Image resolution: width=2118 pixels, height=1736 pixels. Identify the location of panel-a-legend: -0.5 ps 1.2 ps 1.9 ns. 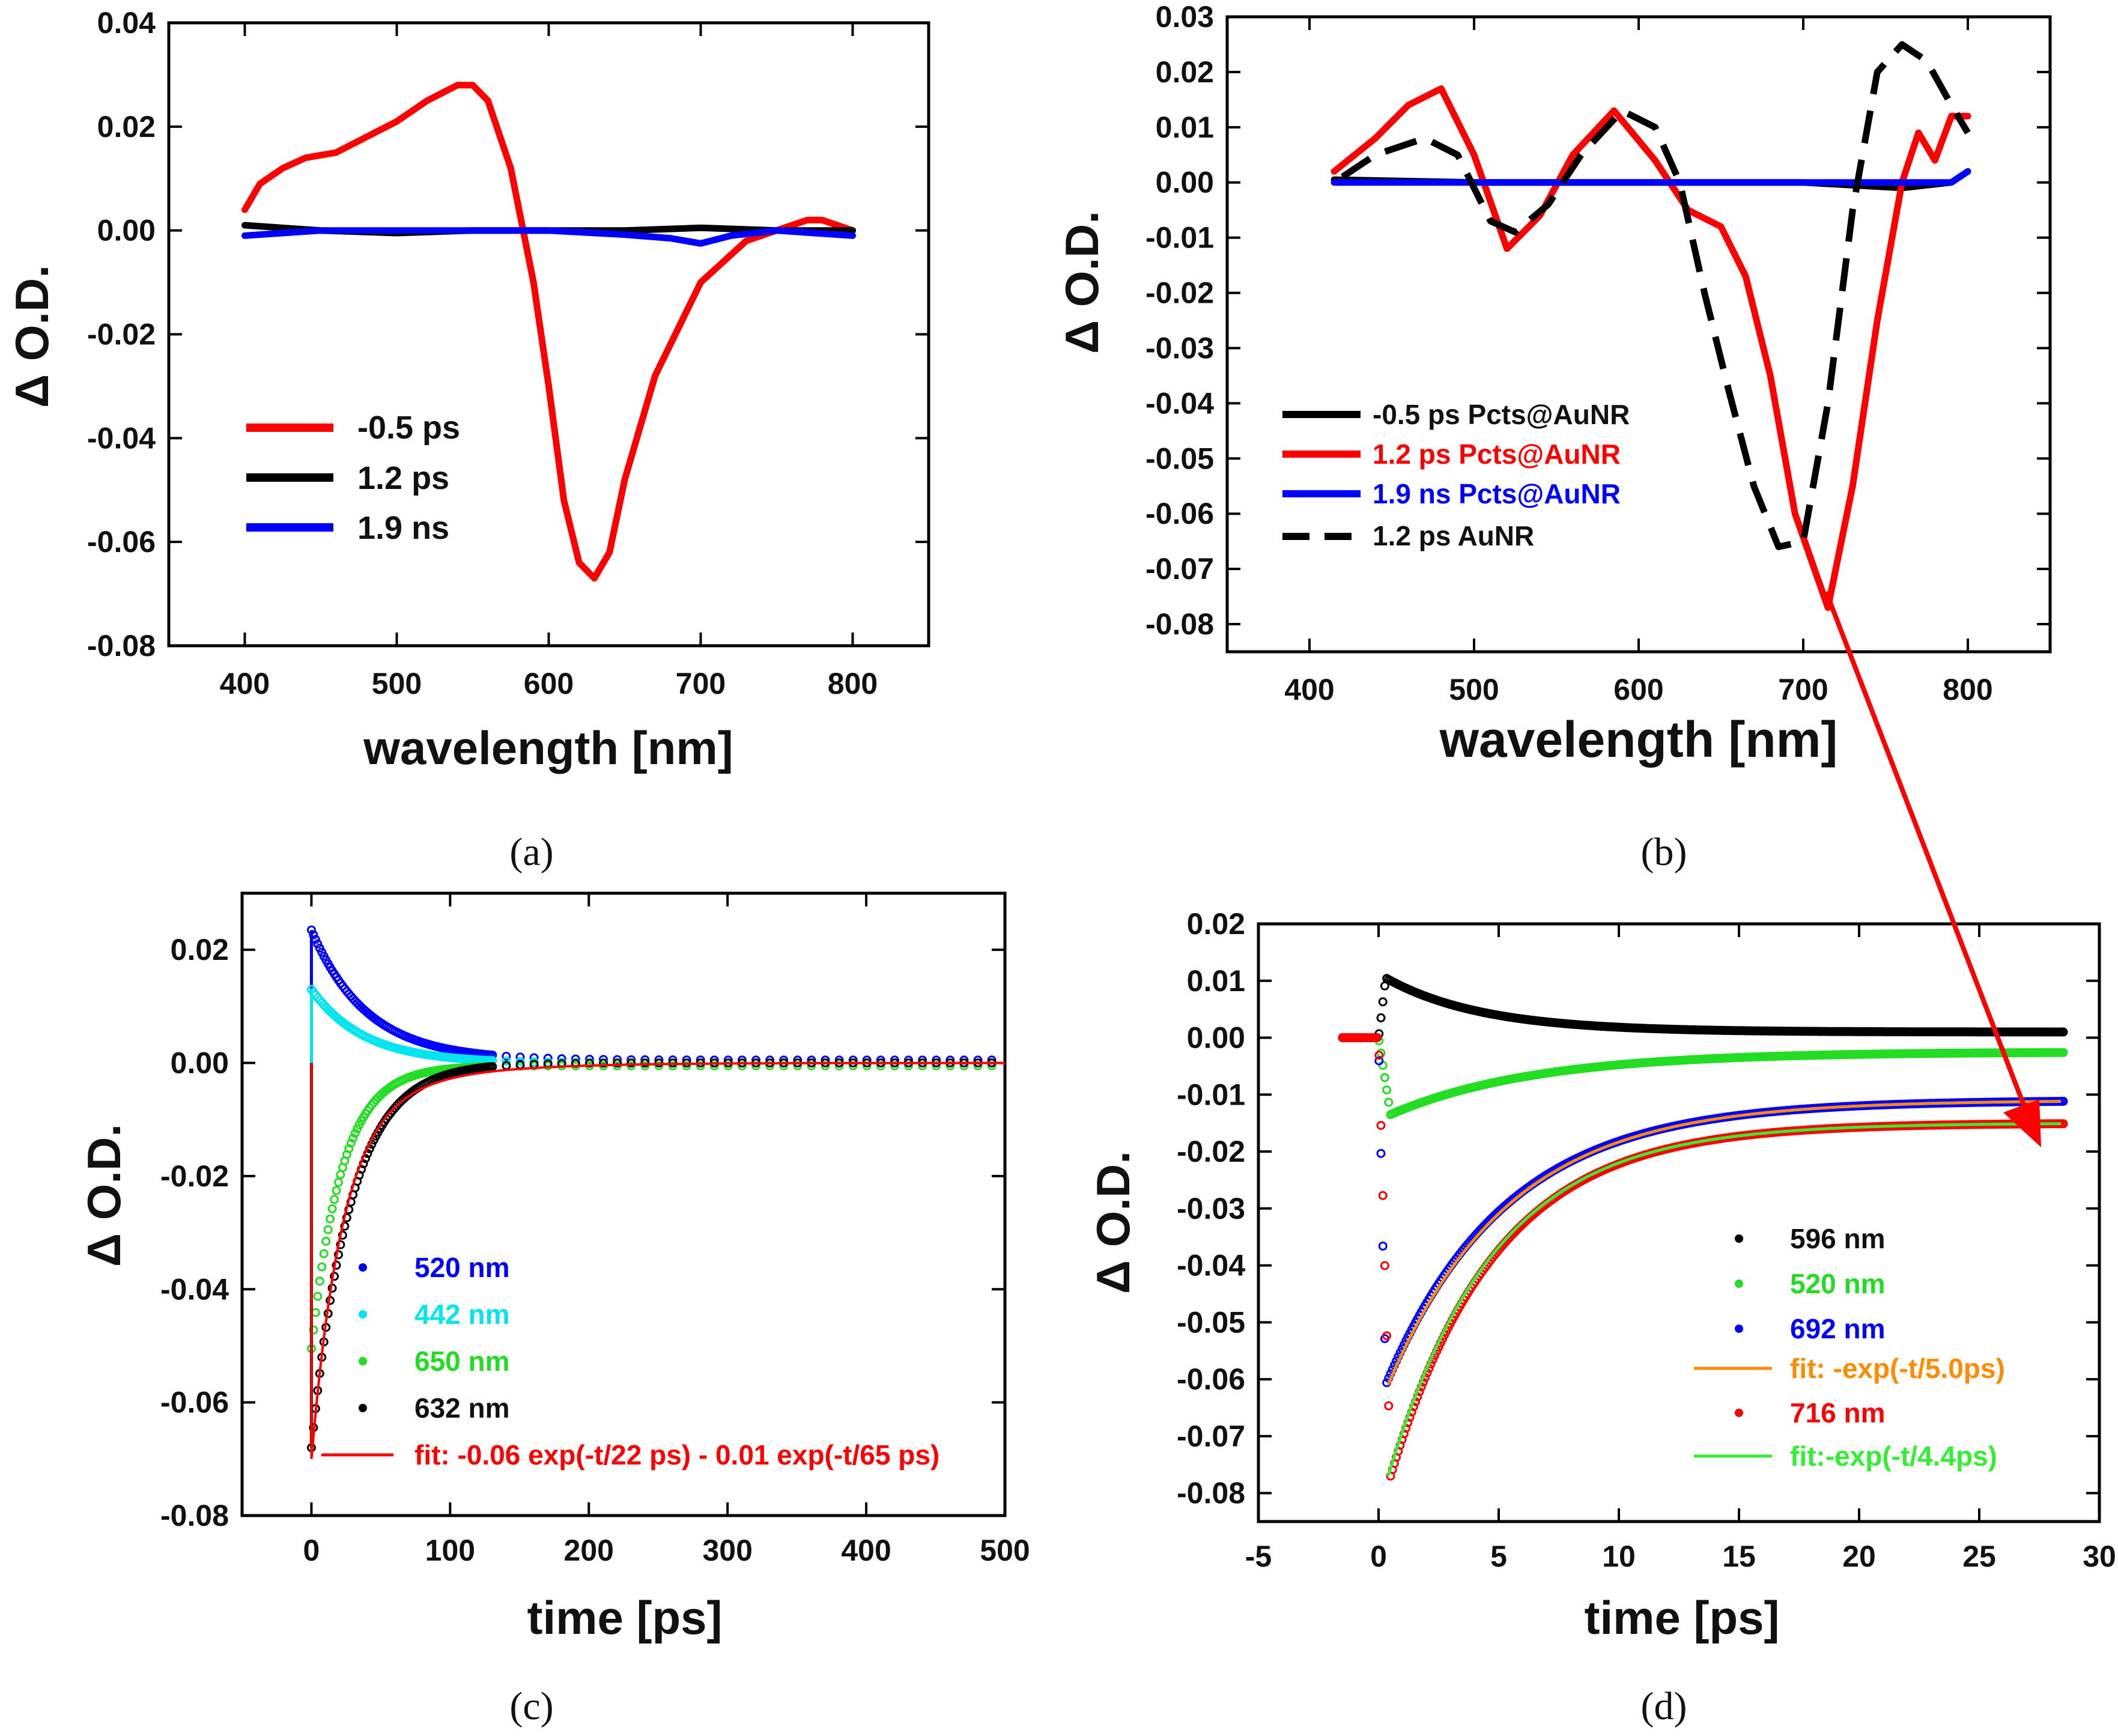
(353, 478).